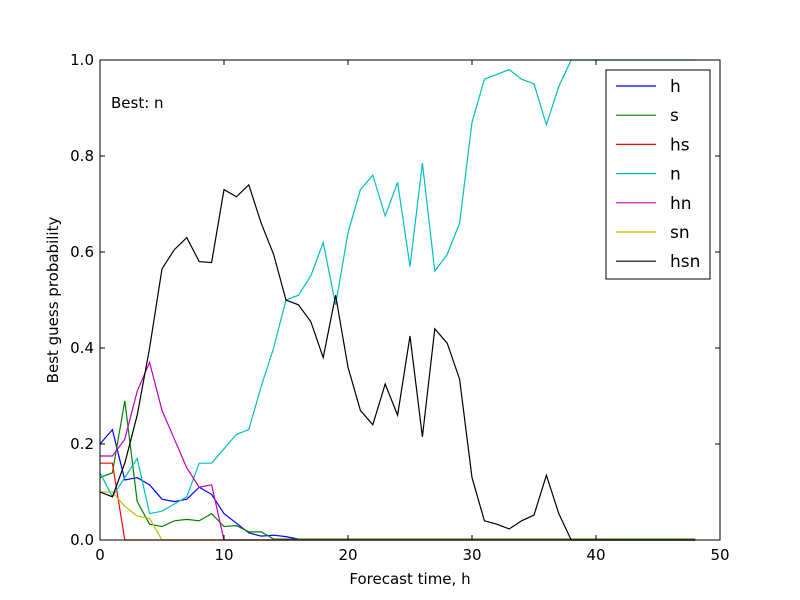 The height and width of the screenshot is (600, 800). Describe the element at coordinates (82, 252) in the screenshot. I see `y-tick-label: 0.6` at that location.